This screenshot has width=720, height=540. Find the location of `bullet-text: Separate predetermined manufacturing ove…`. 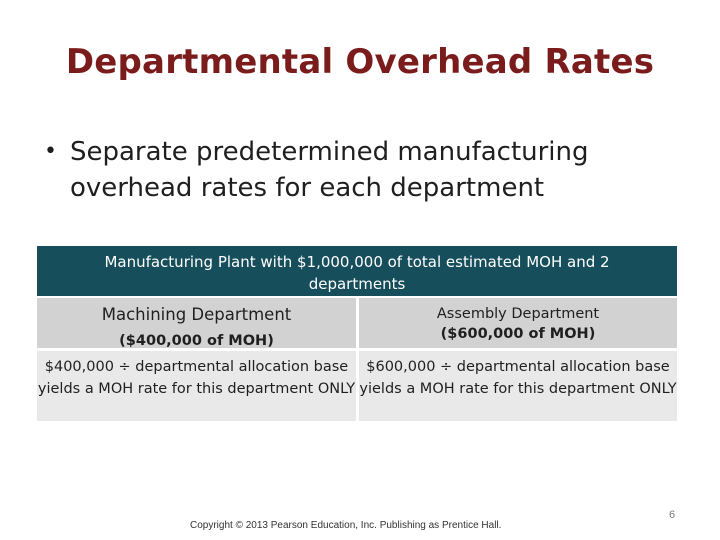

bullet-text: Separate predetermined manufacturing ove… is located at coordinates (329, 170).